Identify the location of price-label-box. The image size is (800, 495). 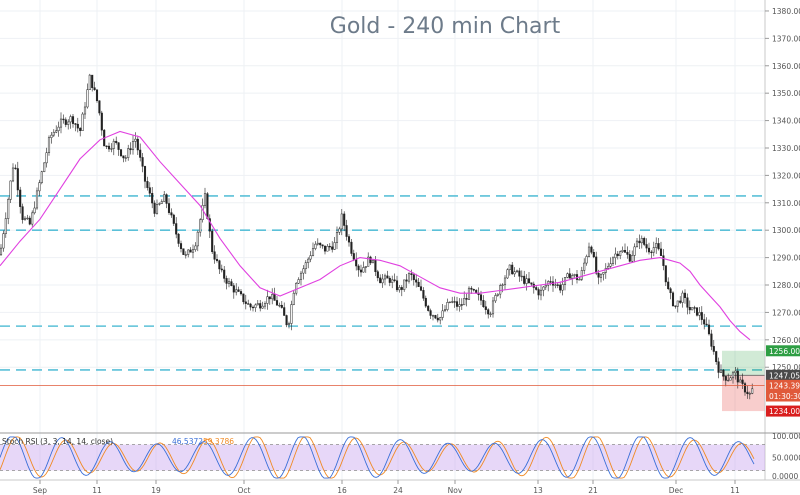
(783, 351).